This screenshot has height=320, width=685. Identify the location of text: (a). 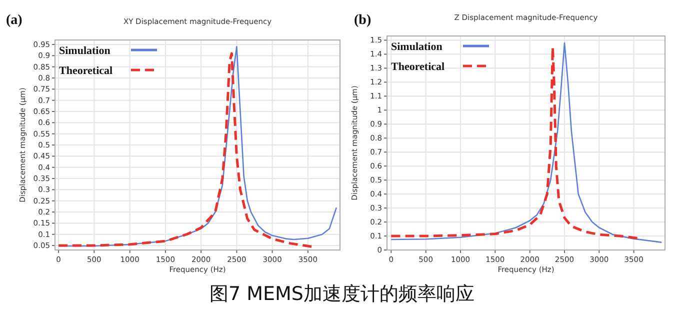
(14, 20).